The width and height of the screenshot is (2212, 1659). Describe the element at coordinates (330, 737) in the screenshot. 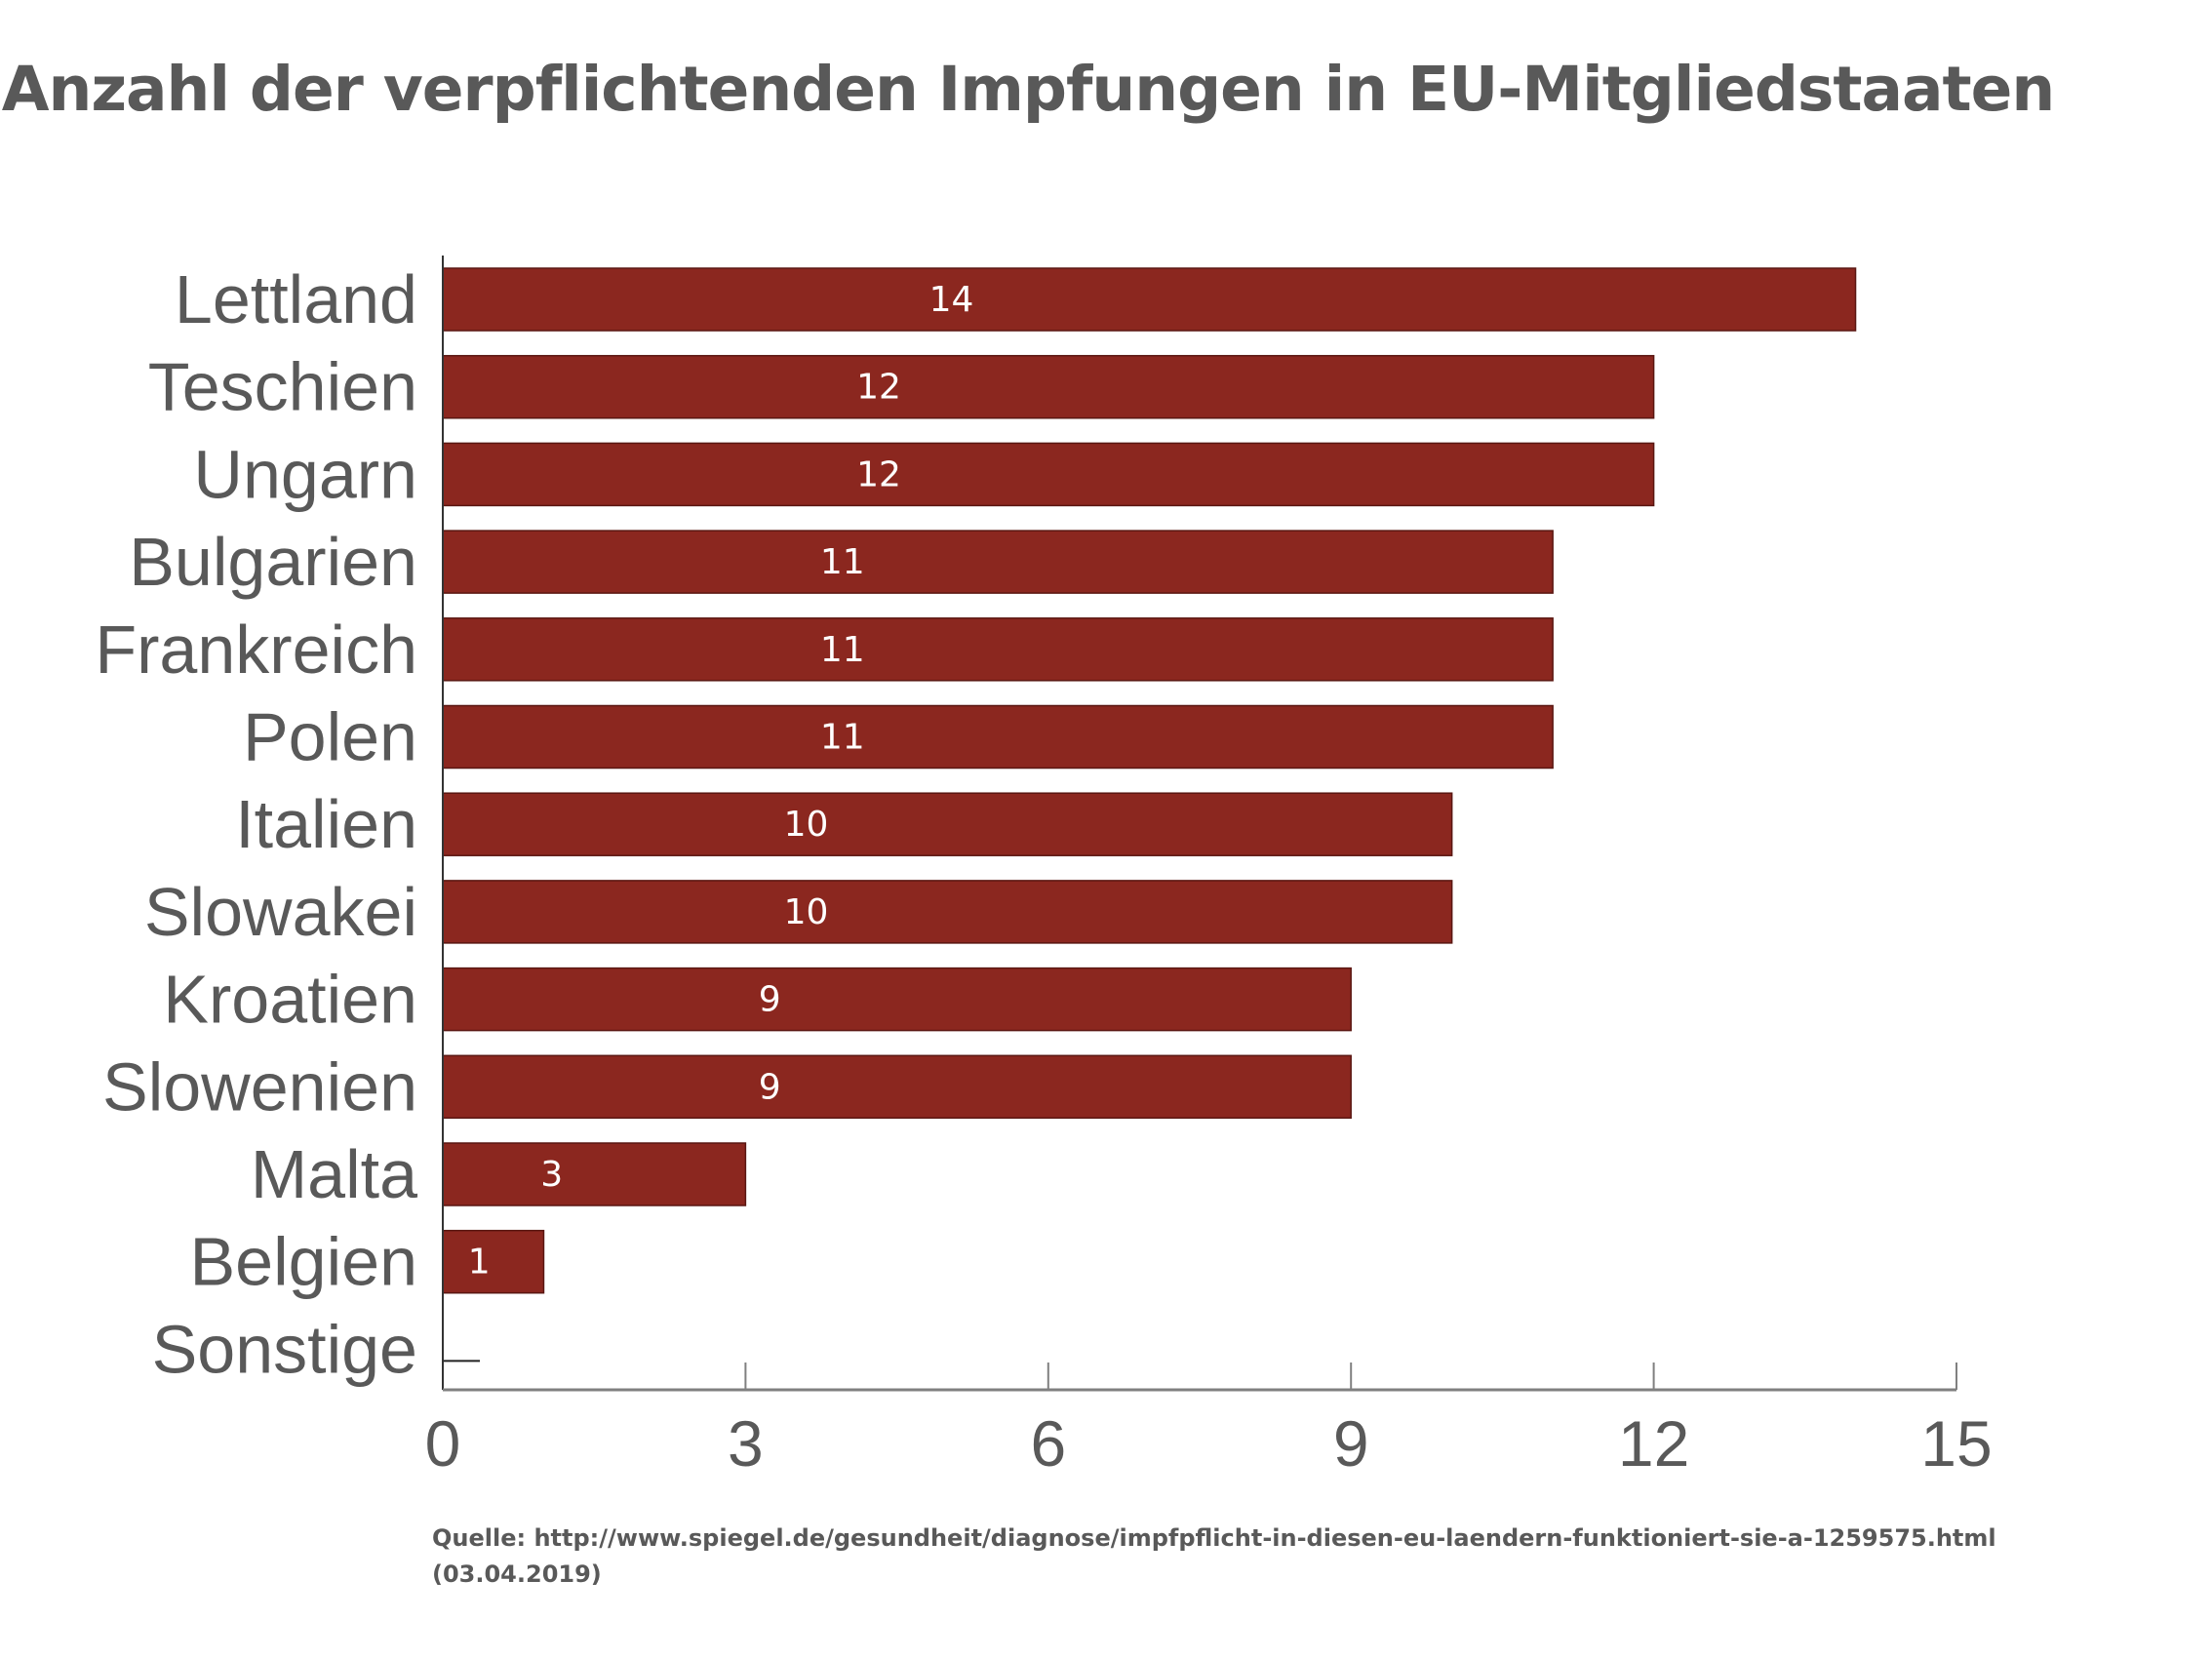

I see `category-label: Polen` at that location.